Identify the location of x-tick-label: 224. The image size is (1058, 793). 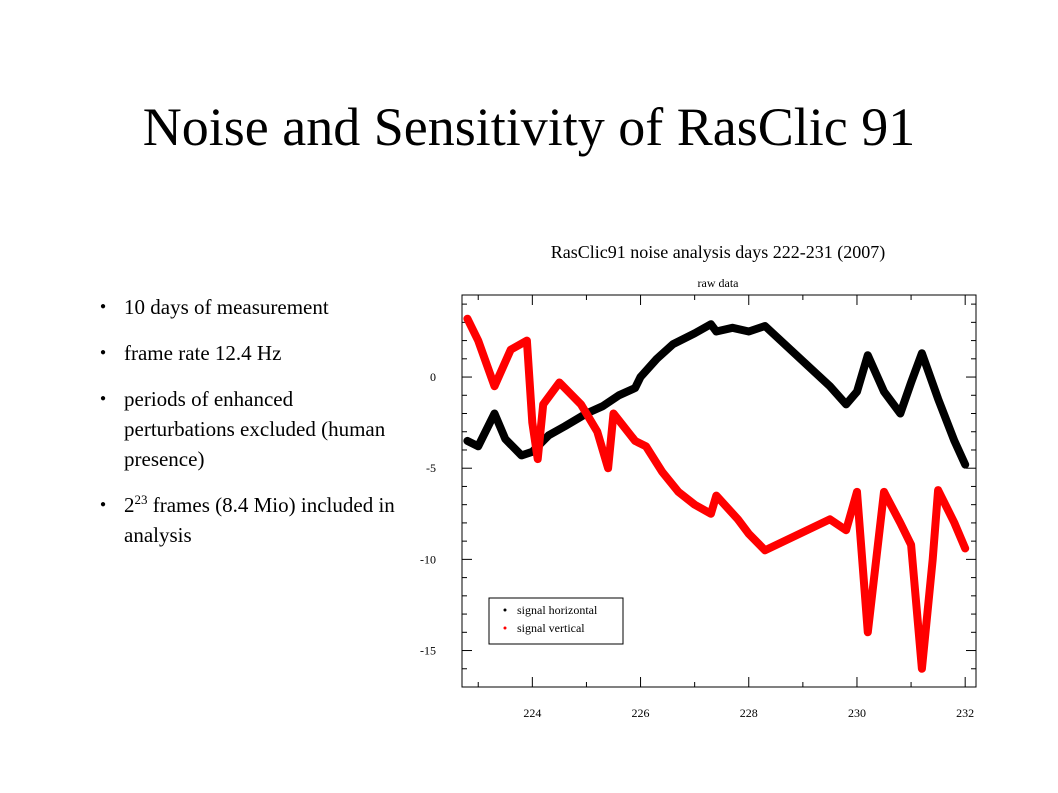
(532, 713).